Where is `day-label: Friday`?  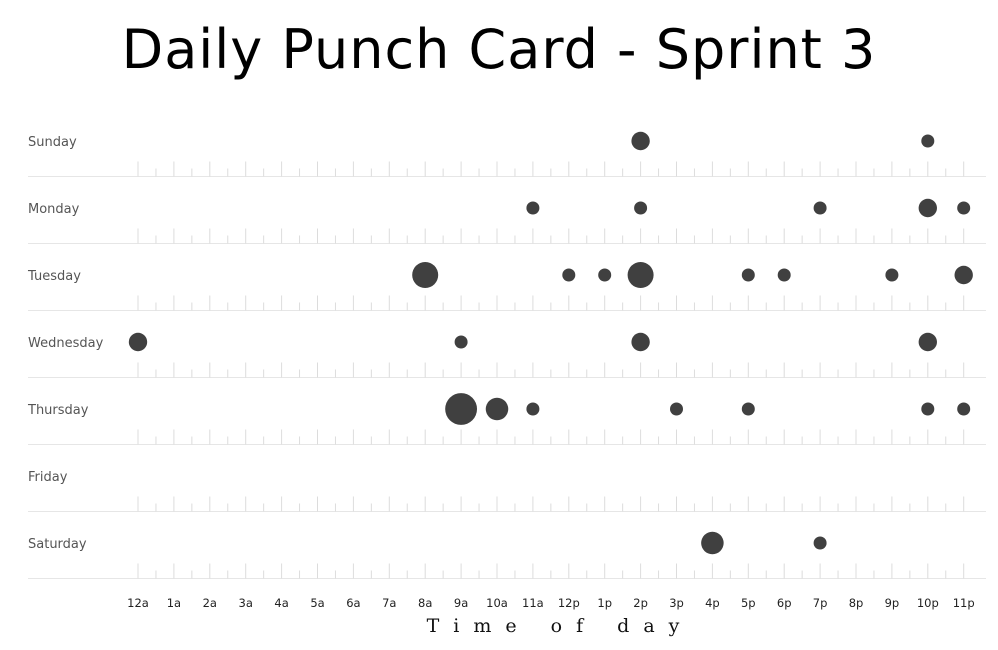 day-label: Friday is located at coordinates (48, 477).